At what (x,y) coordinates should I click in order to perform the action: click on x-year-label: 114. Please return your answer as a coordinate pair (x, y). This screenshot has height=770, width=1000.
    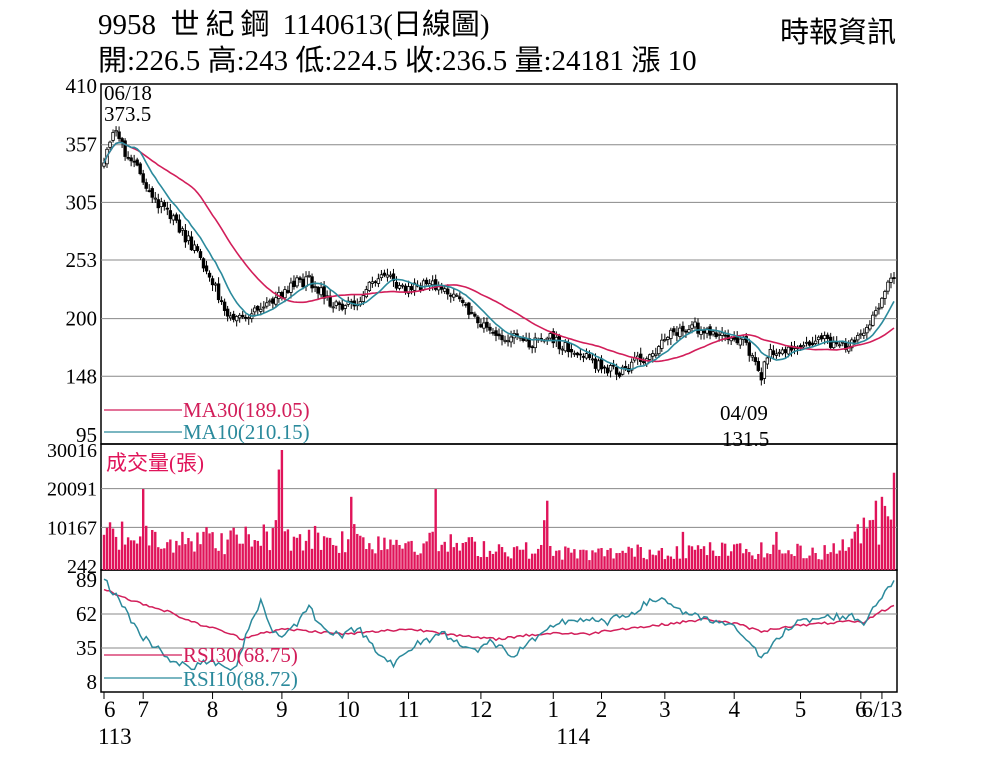
    Looking at the image, I should click on (573, 736).